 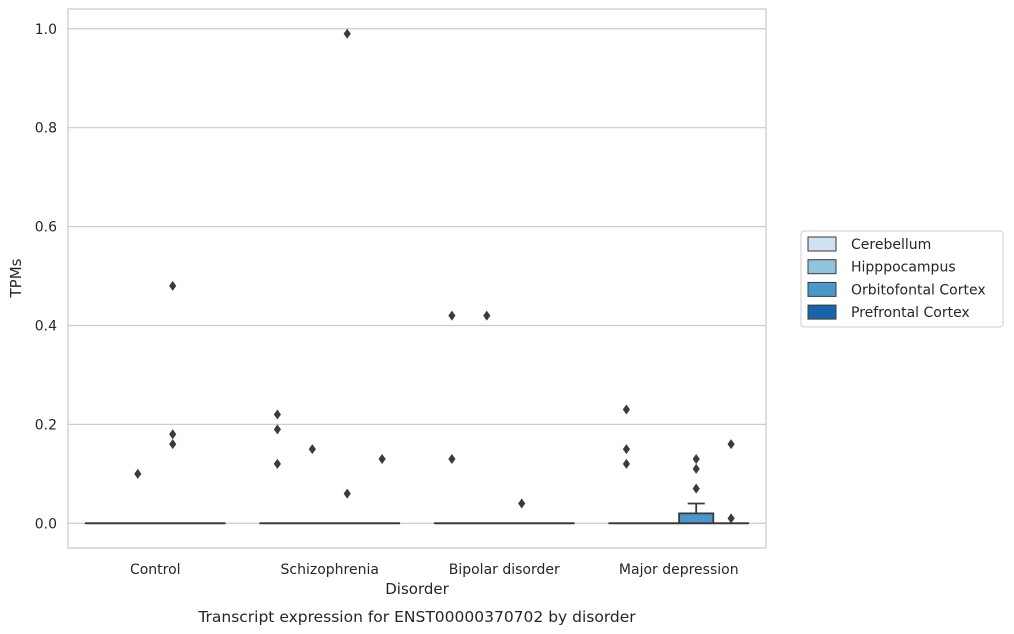 What do you see at coordinates (46, 425) in the screenshot?
I see `y-tick-label: 0.2` at bounding box center [46, 425].